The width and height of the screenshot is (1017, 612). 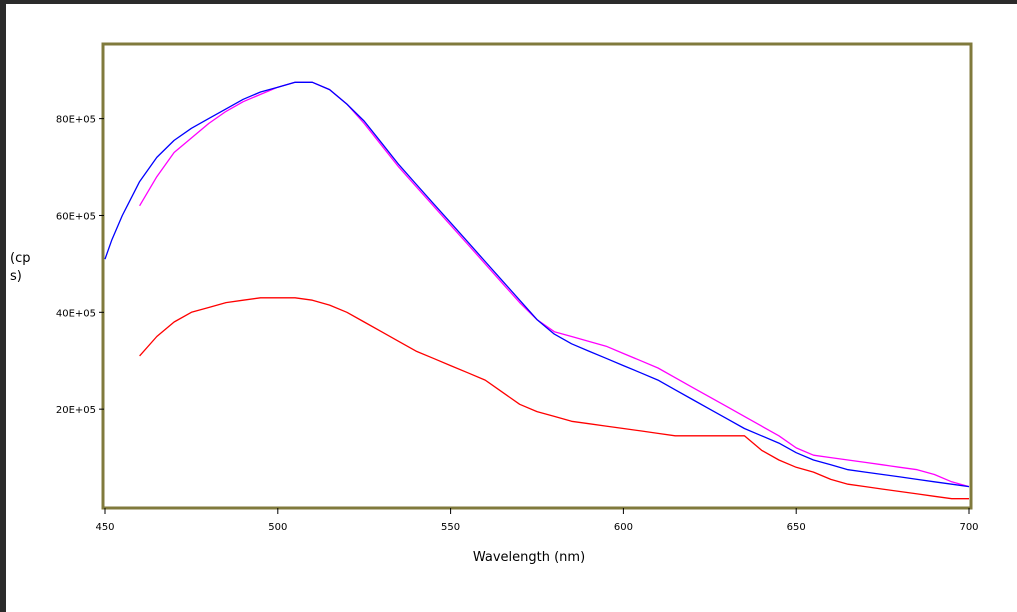 I want to click on x-tick-label: 450, so click(x=104, y=527).